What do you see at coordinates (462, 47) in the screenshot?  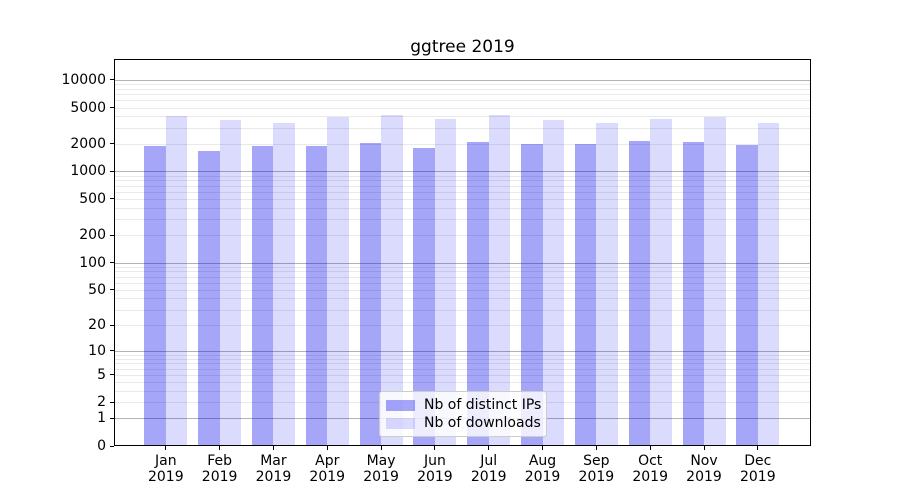 I see `chart-title: ggtree 2019` at bounding box center [462, 47].